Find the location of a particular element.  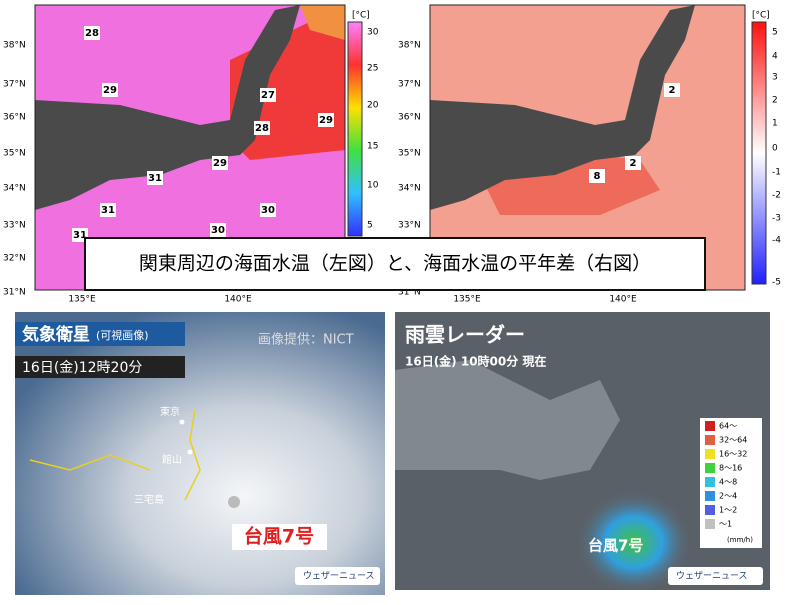

legend-label: 4～8 is located at coordinates (728, 482).